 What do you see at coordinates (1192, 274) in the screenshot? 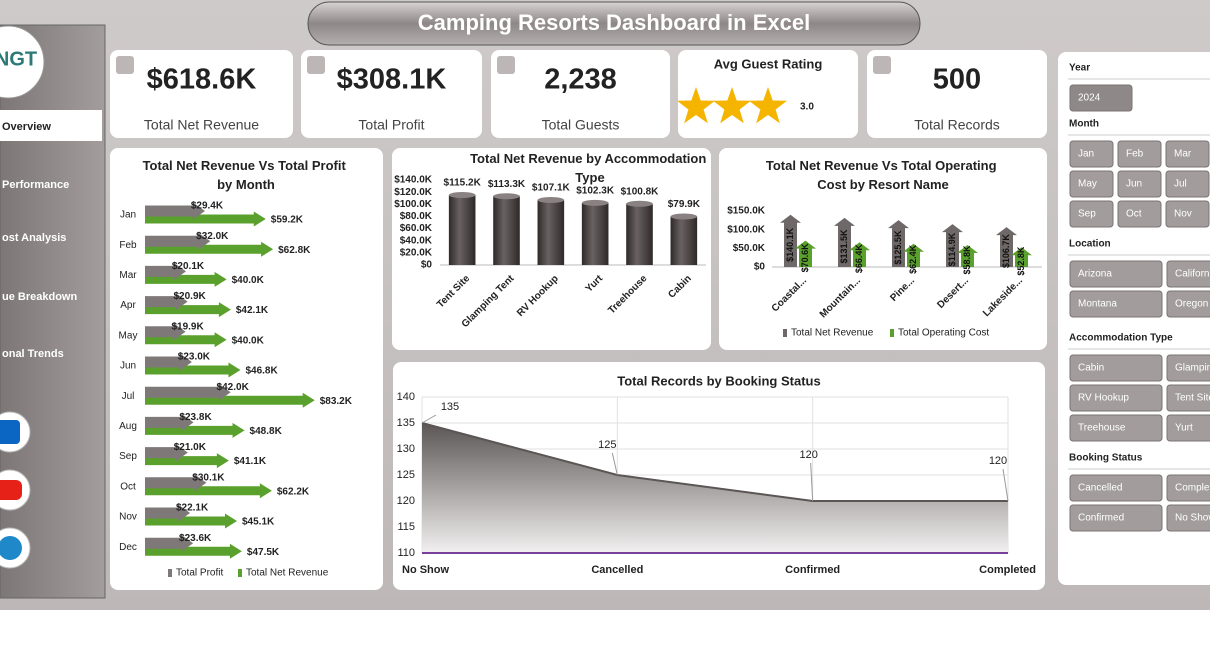
I see `slicer-item: California` at bounding box center [1192, 274].